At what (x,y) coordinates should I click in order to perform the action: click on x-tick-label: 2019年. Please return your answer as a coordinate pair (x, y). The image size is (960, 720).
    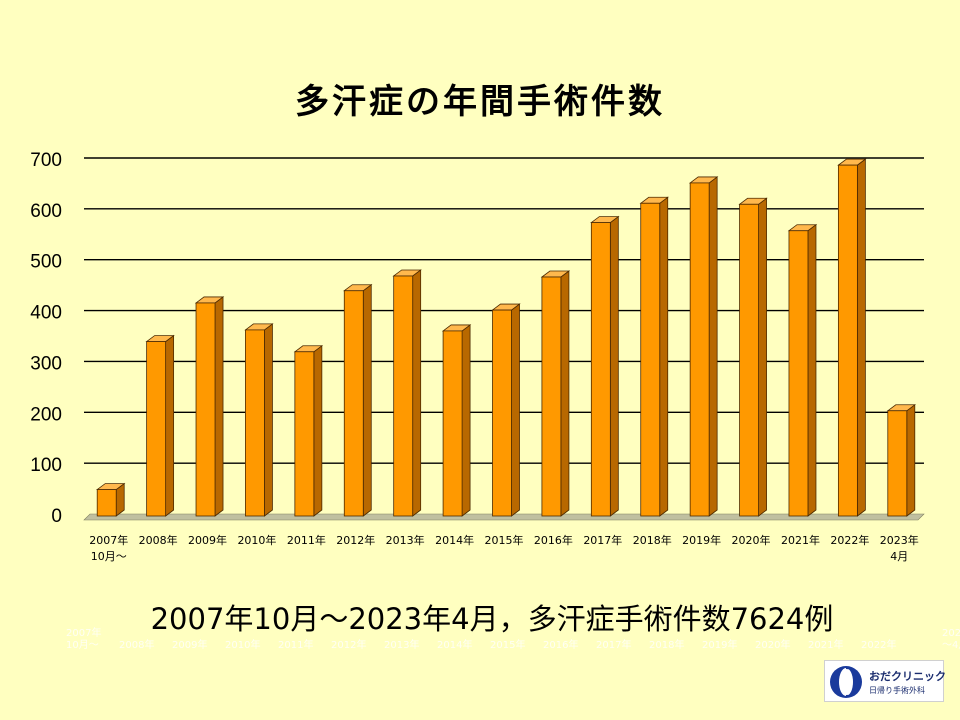
    Looking at the image, I should click on (701, 540).